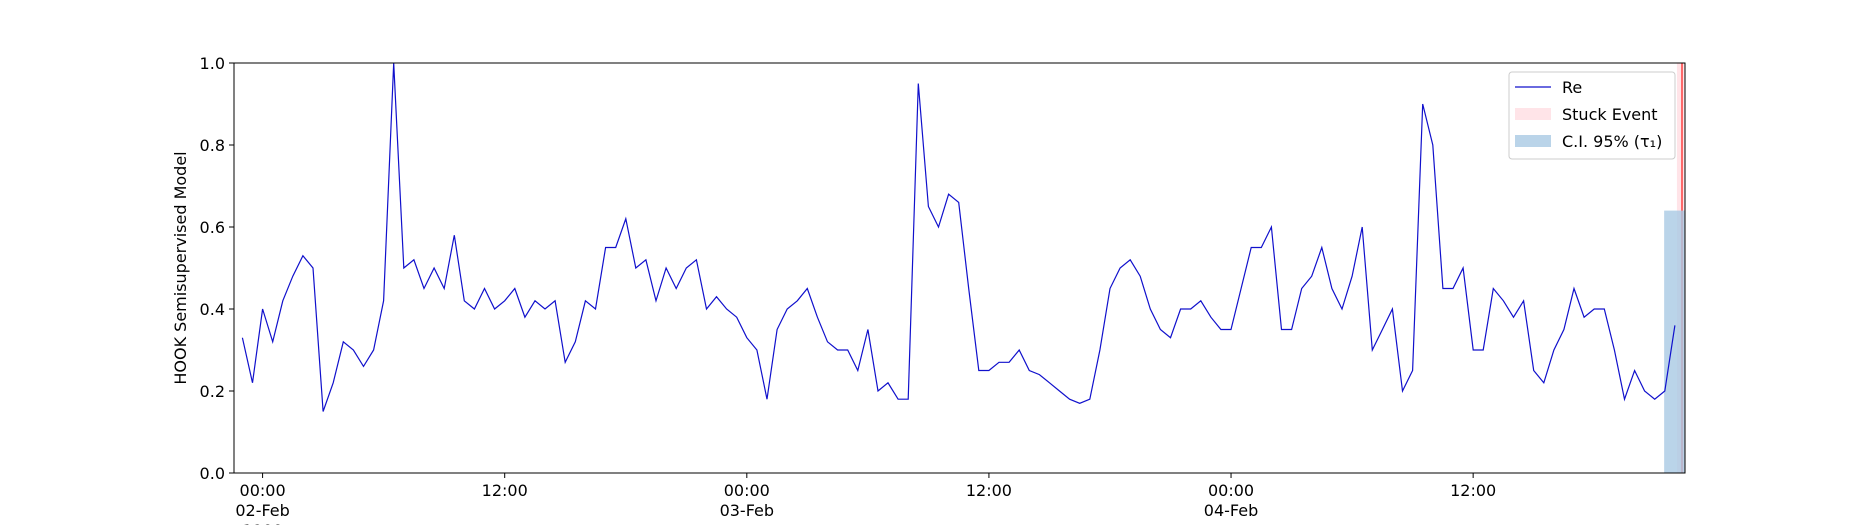  Describe the element at coordinates (212, 309) in the screenshot. I see `y-tick-label: 0.4` at that location.